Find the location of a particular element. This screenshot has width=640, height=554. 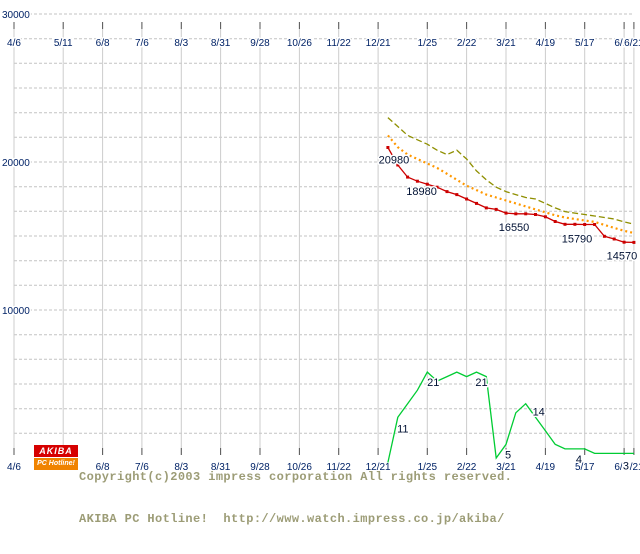

akiba-logo: AKIBA PC Hotline! is located at coordinates (56, 457).